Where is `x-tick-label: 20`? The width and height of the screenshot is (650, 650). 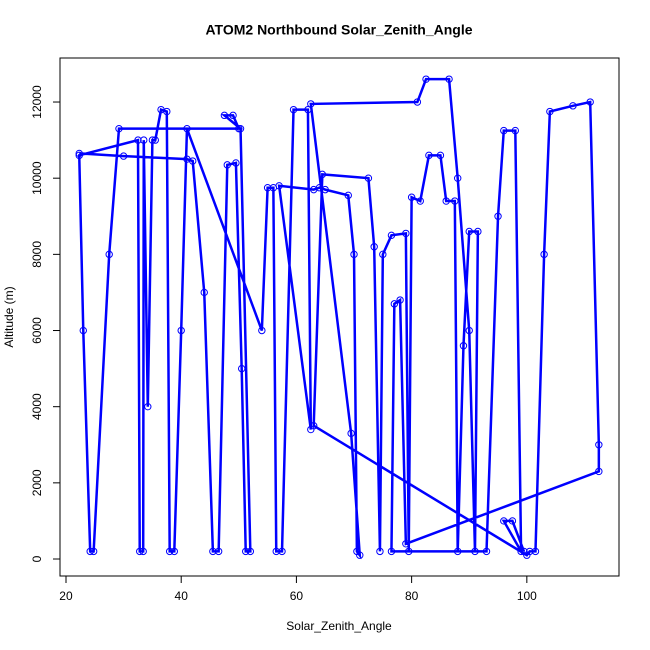 x-tick-label: 20 is located at coordinates (66, 596).